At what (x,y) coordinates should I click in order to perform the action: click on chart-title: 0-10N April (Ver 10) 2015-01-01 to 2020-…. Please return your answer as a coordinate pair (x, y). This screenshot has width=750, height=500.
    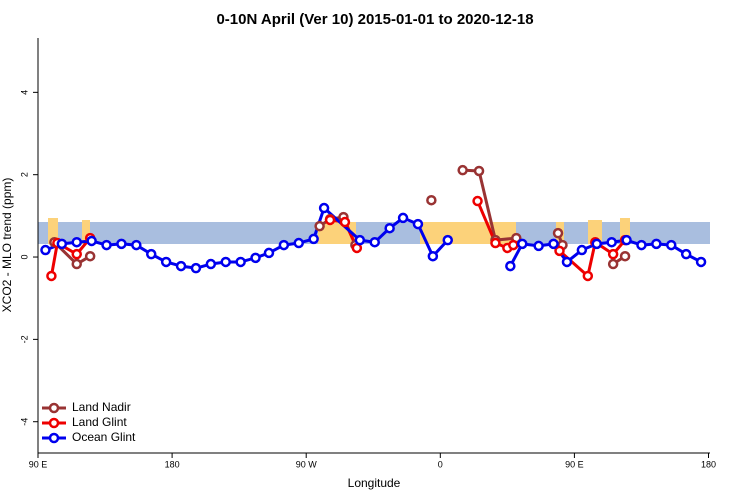
    Looking at the image, I should click on (374, 19).